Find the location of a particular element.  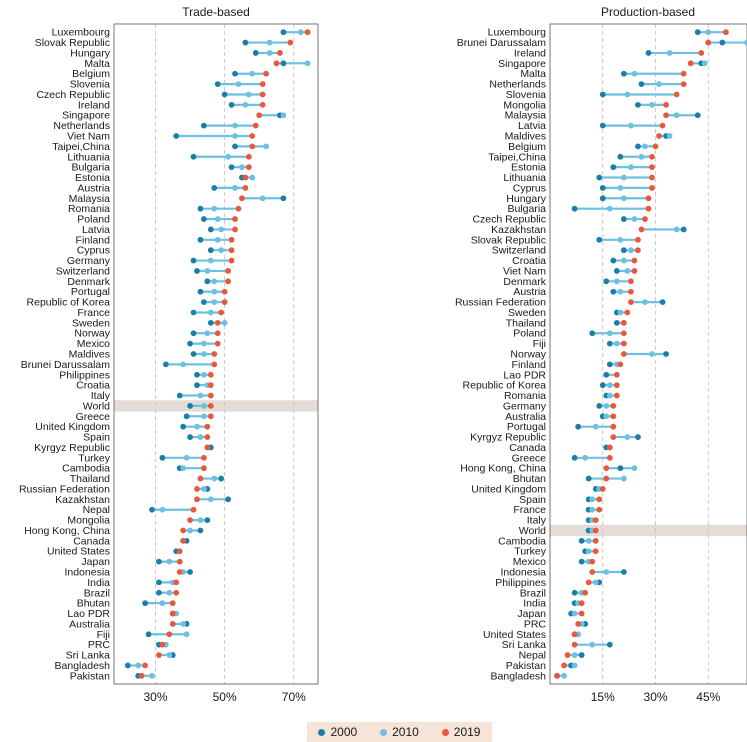

panel2-point-2019-japan is located at coordinates (581, 613).